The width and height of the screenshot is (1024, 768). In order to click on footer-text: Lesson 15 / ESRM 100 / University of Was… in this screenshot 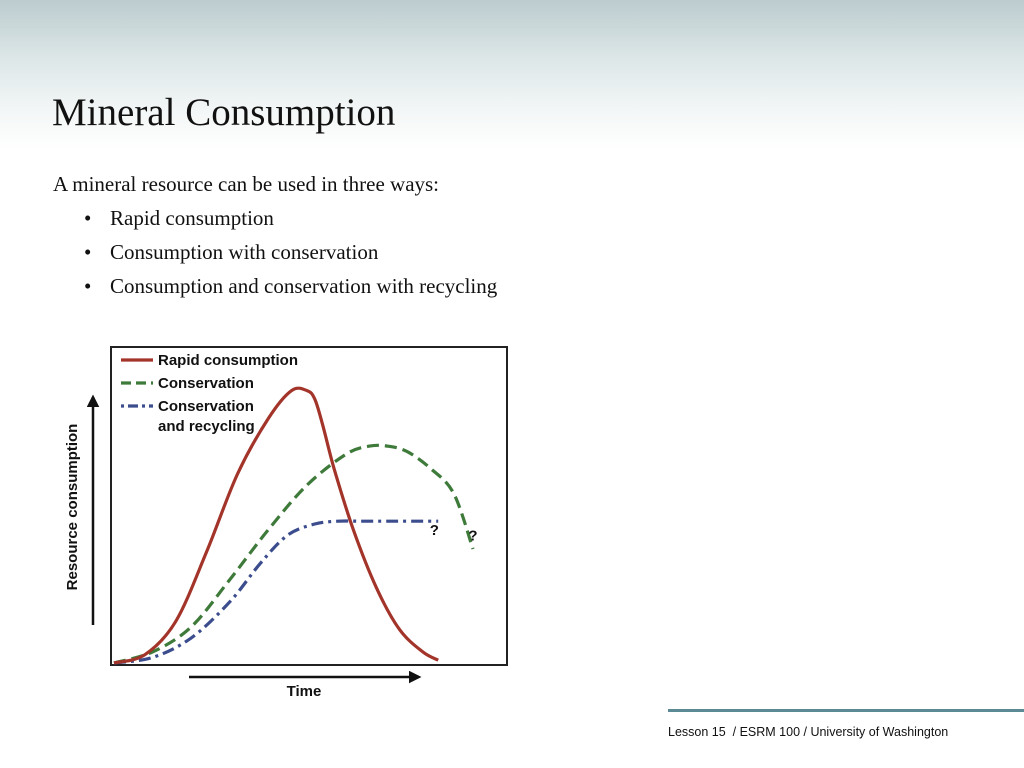, I will do `click(808, 732)`.